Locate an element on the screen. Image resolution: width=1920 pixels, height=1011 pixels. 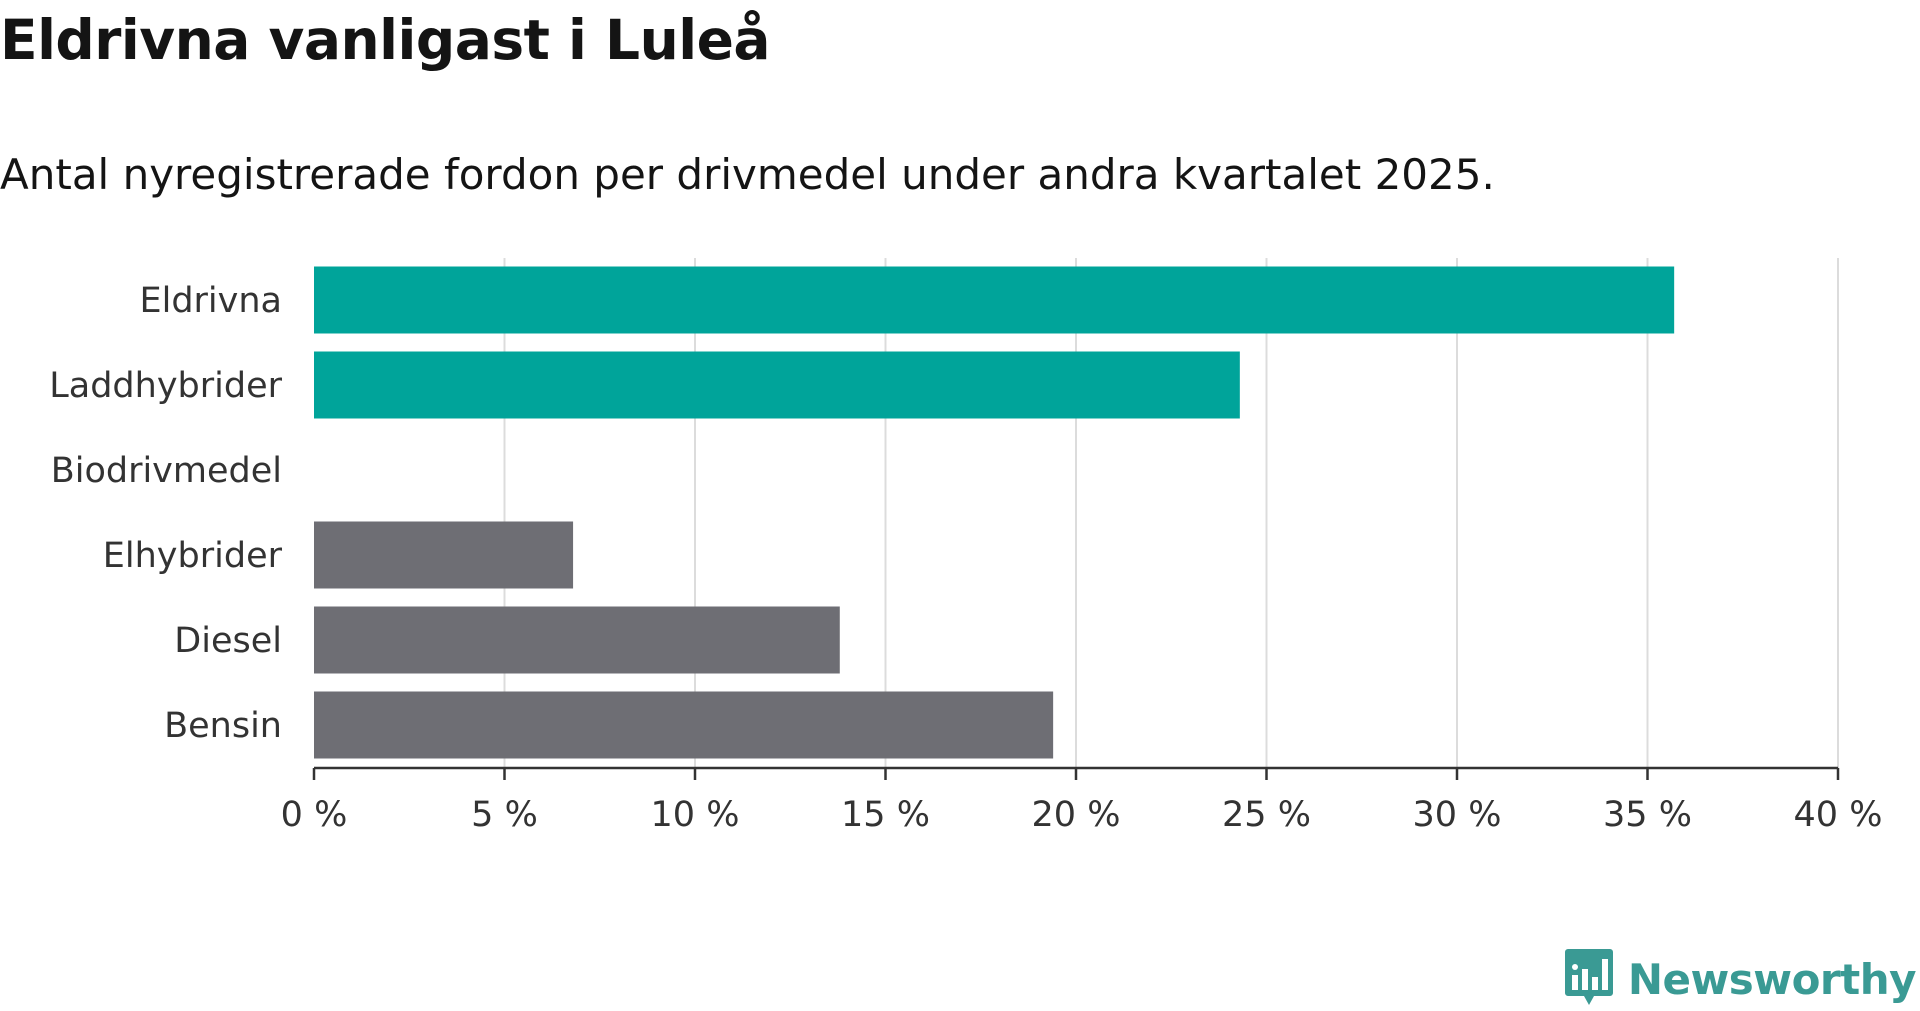
bar-eldrivna is located at coordinates (994, 300).